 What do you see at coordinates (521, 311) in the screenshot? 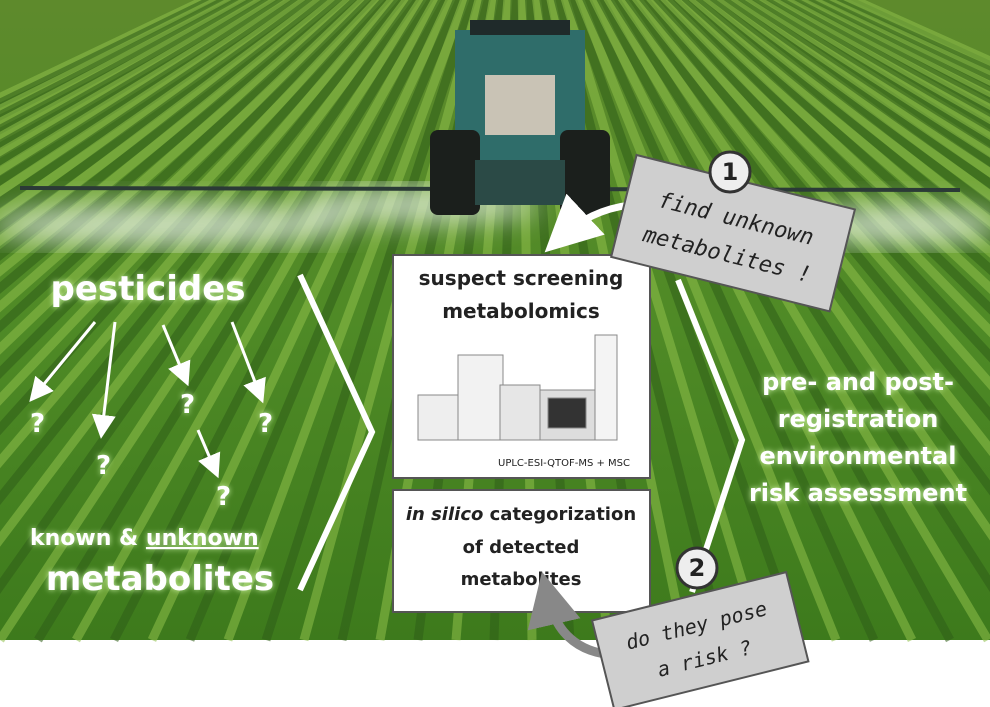
I see `box-text: metabolomics` at bounding box center [521, 311].